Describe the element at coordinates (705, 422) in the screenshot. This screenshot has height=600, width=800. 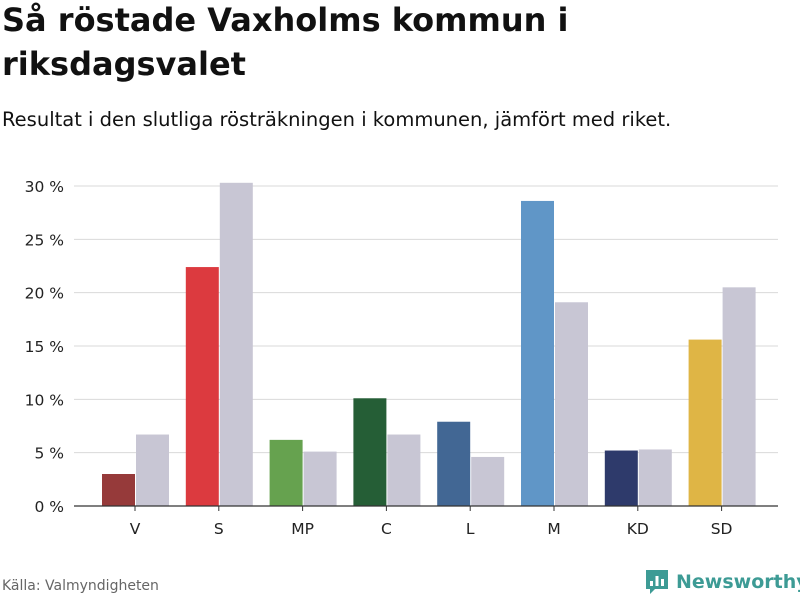
I see `bar-kommun-sd` at that location.